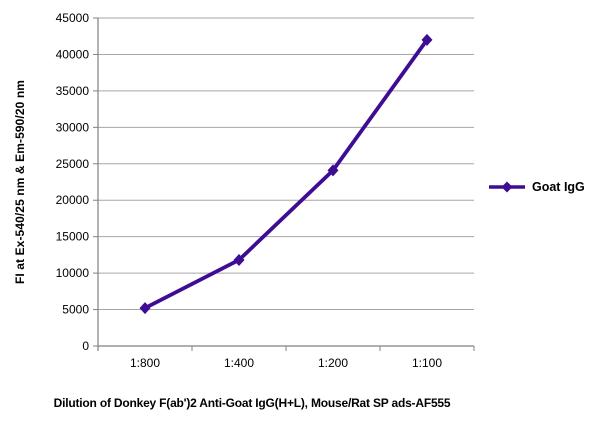  I want to click on y-tick-label: 5000, so click(75, 310).